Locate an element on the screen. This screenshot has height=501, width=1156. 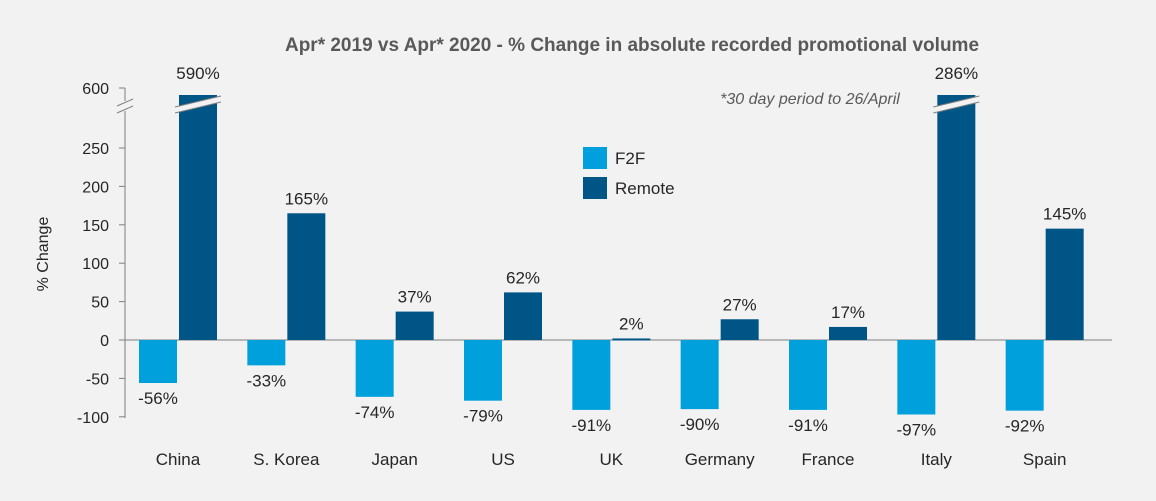
y-tick-label: -100 is located at coordinates (93, 418).